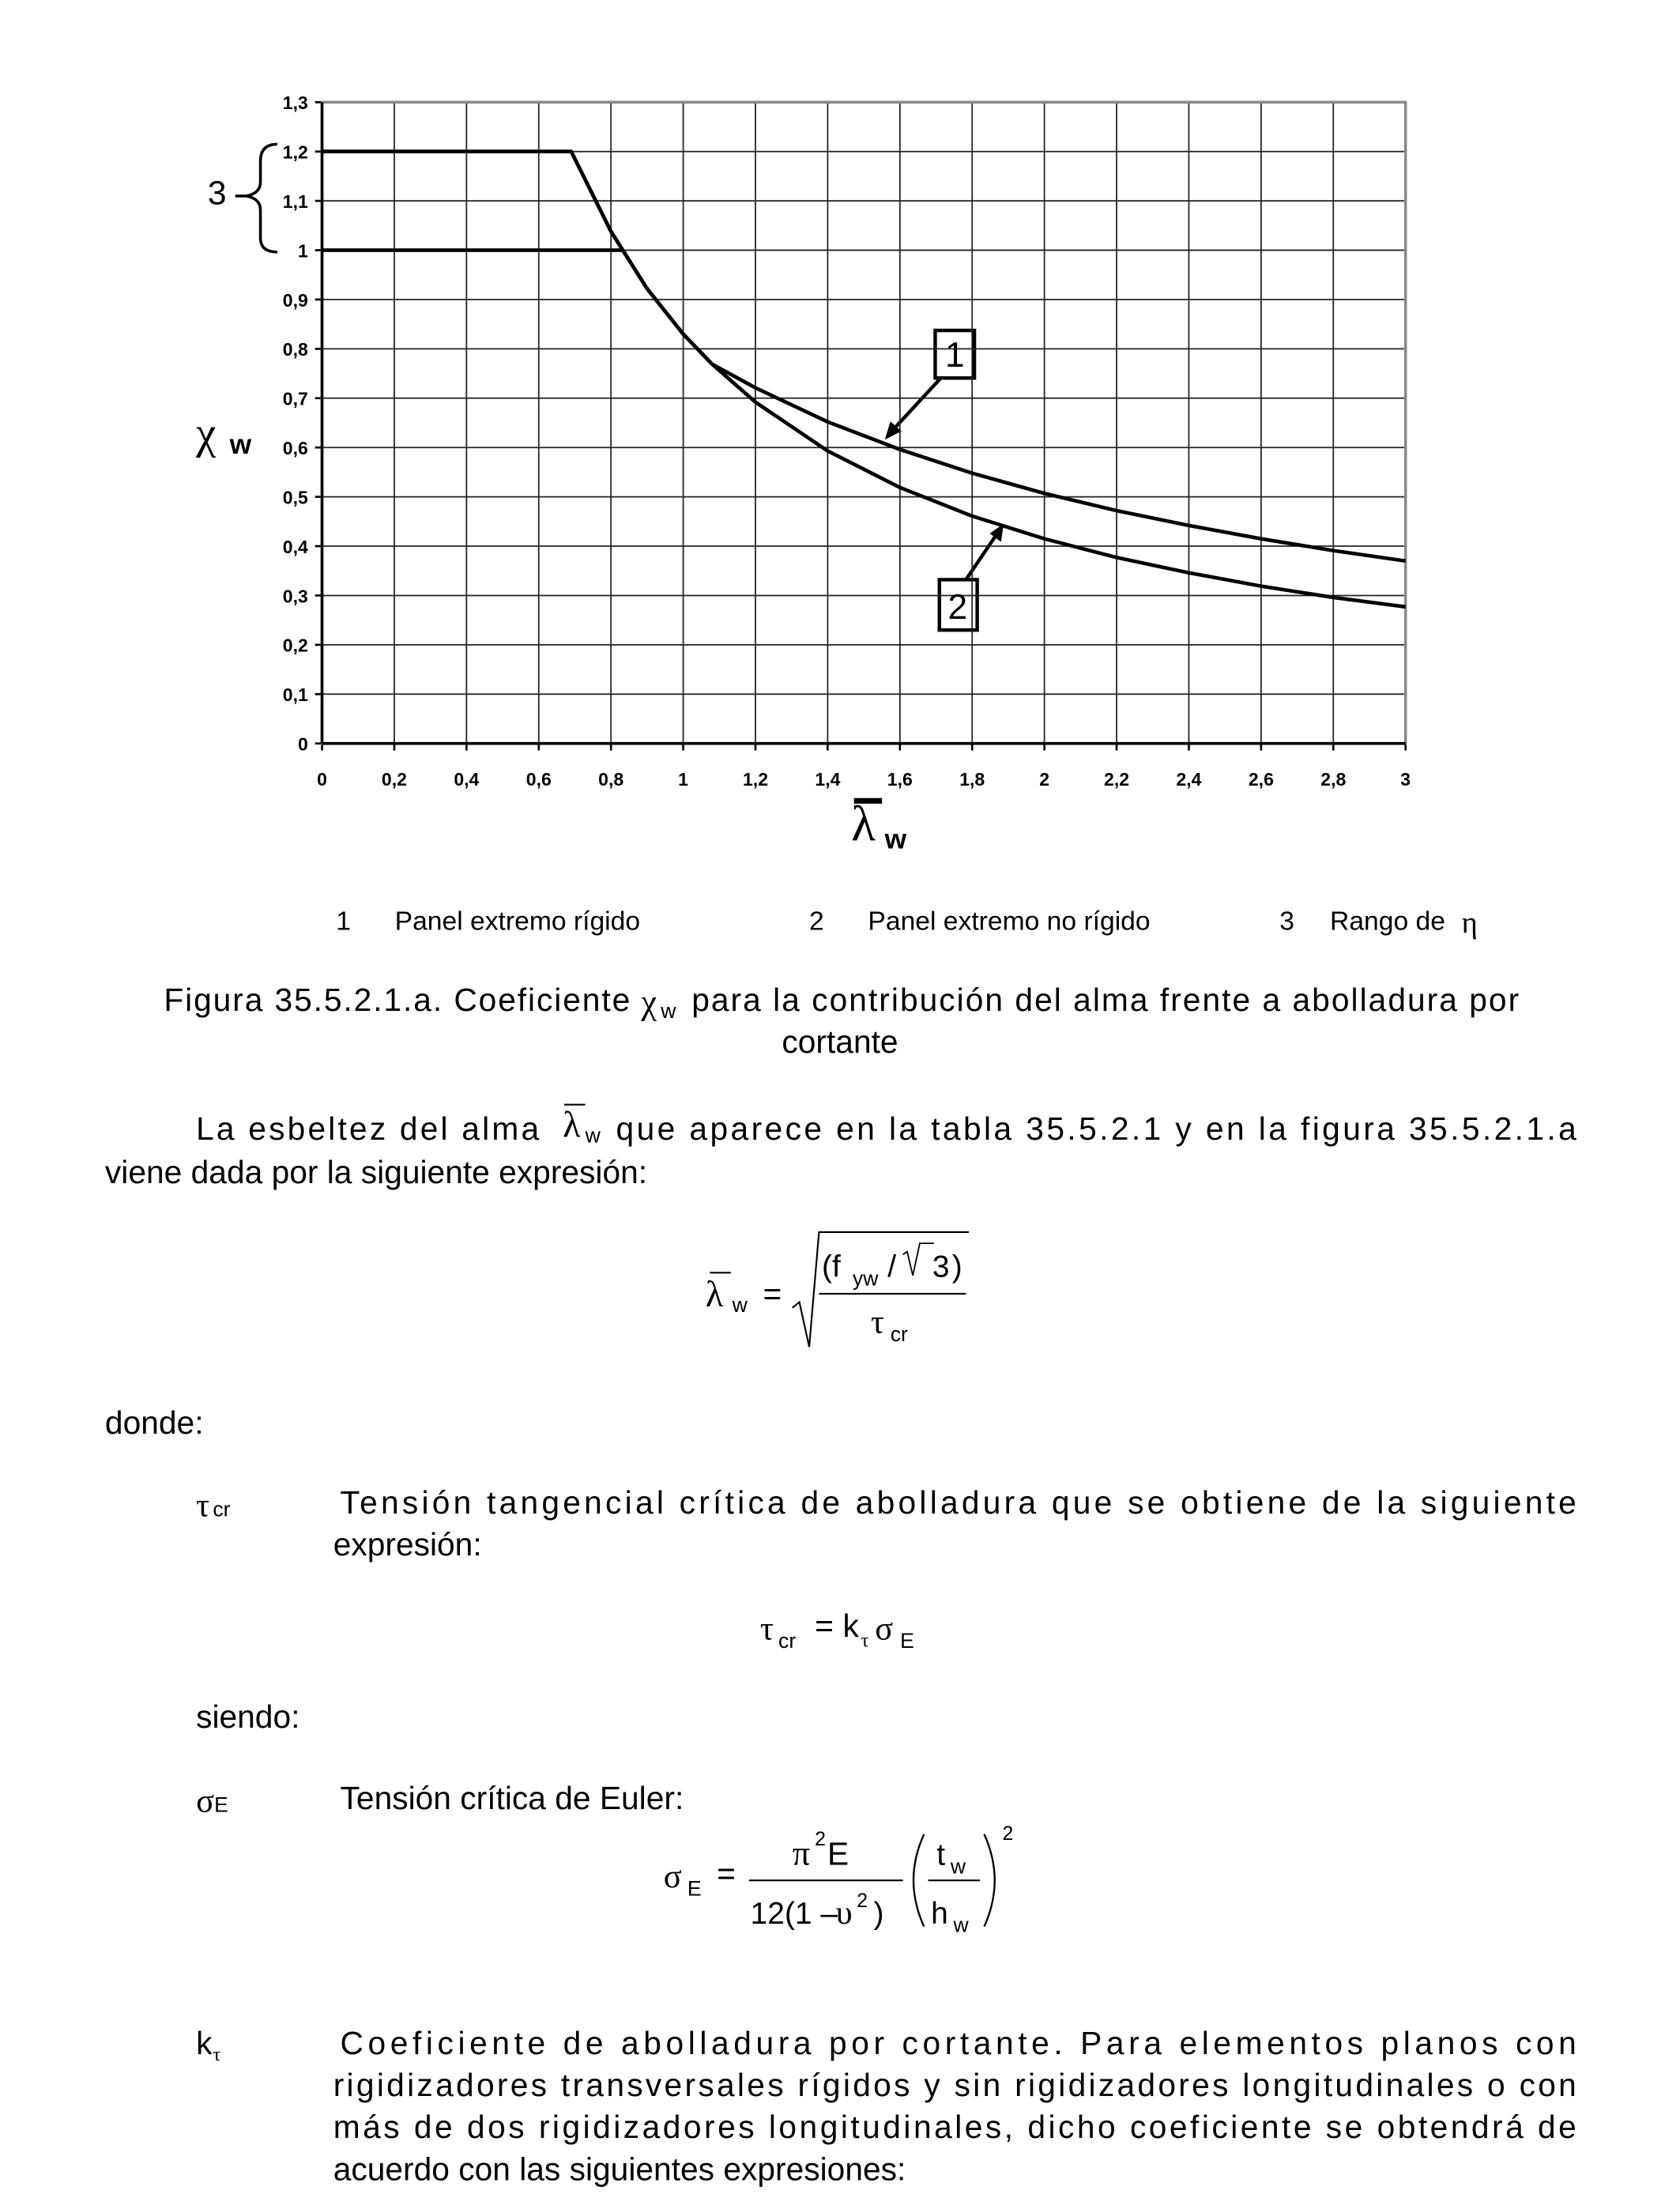  What do you see at coordinates (295, 694) in the screenshot?
I see `y-tick-label: 0,1` at bounding box center [295, 694].